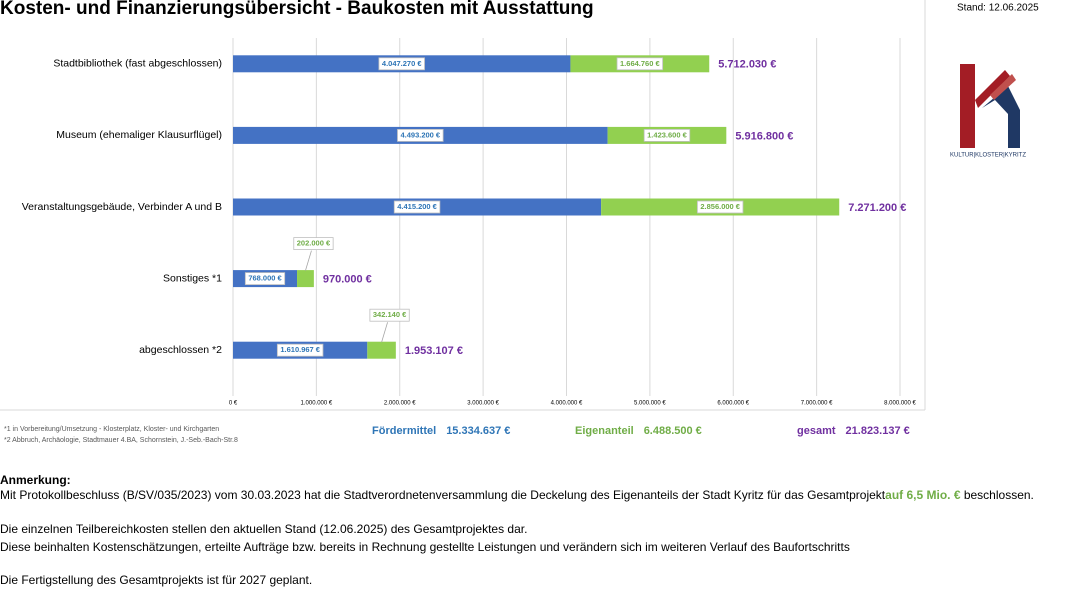 The image size is (1067, 591). Describe the element at coordinates (733, 404) in the screenshot. I see `x-tick-label: 6.000.000 €` at that location.